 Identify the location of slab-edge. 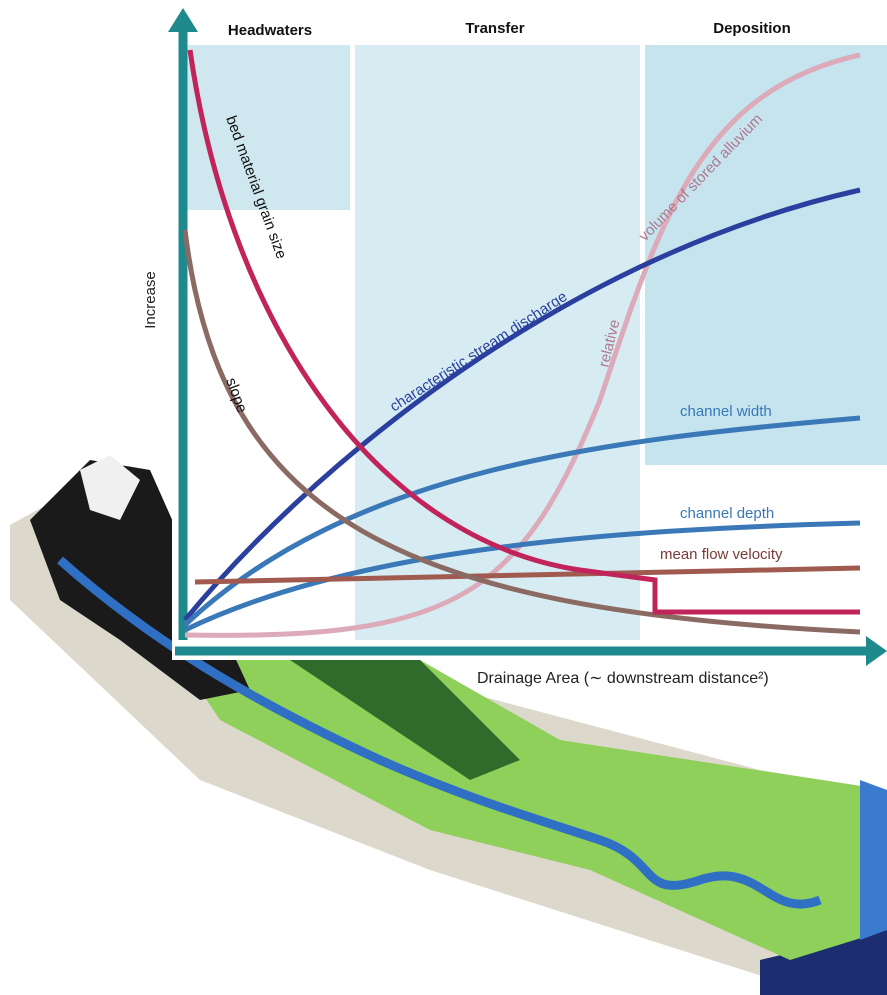
(823, 962).